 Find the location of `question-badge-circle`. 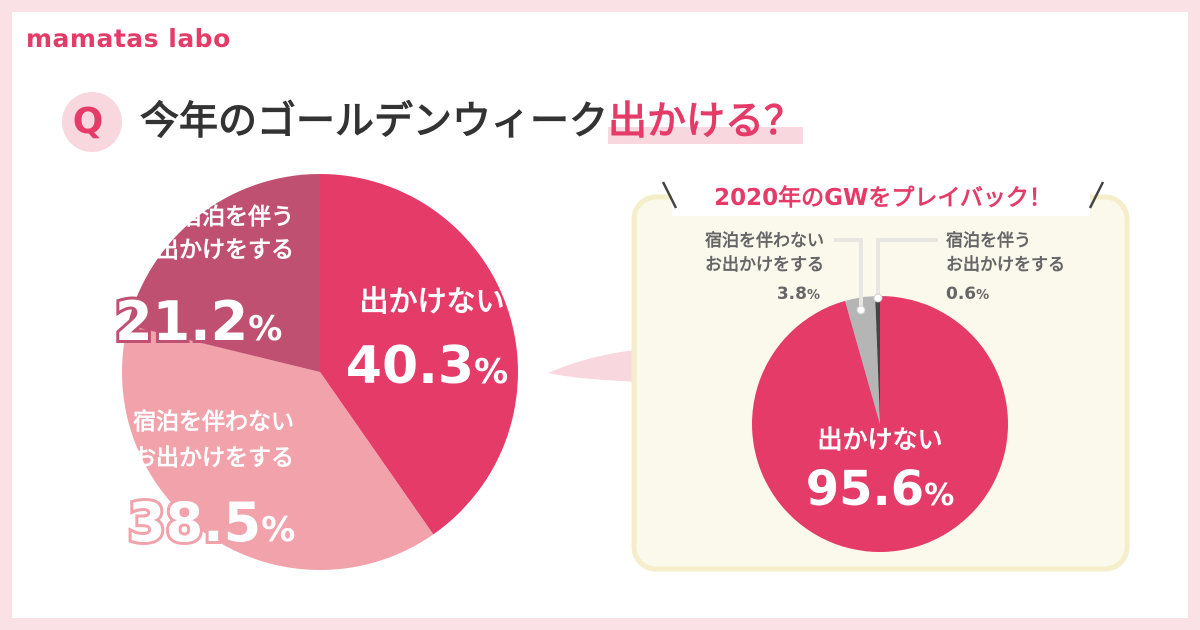

question-badge-circle is located at coordinates (92, 122).